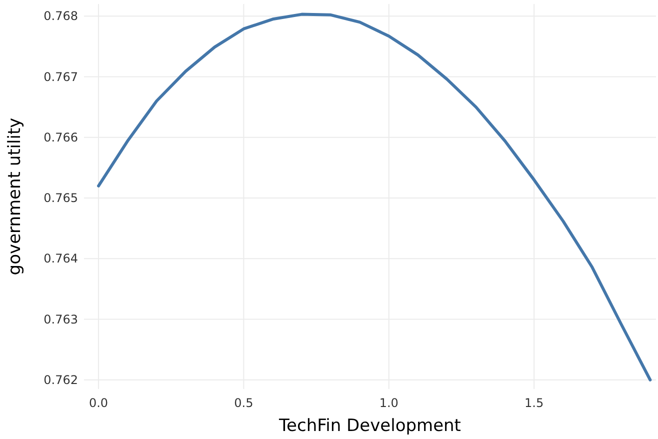 This screenshot has width=658, height=439. What do you see at coordinates (61, 198) in the screenshot?
I see `y-tick-label: 0.765` at bounding box center [61, 198].